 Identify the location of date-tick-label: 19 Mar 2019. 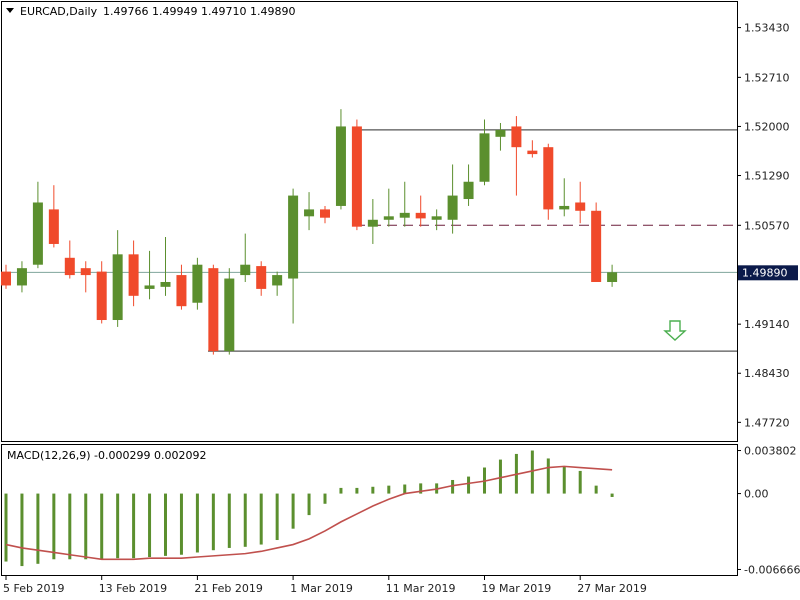
(517, 588).